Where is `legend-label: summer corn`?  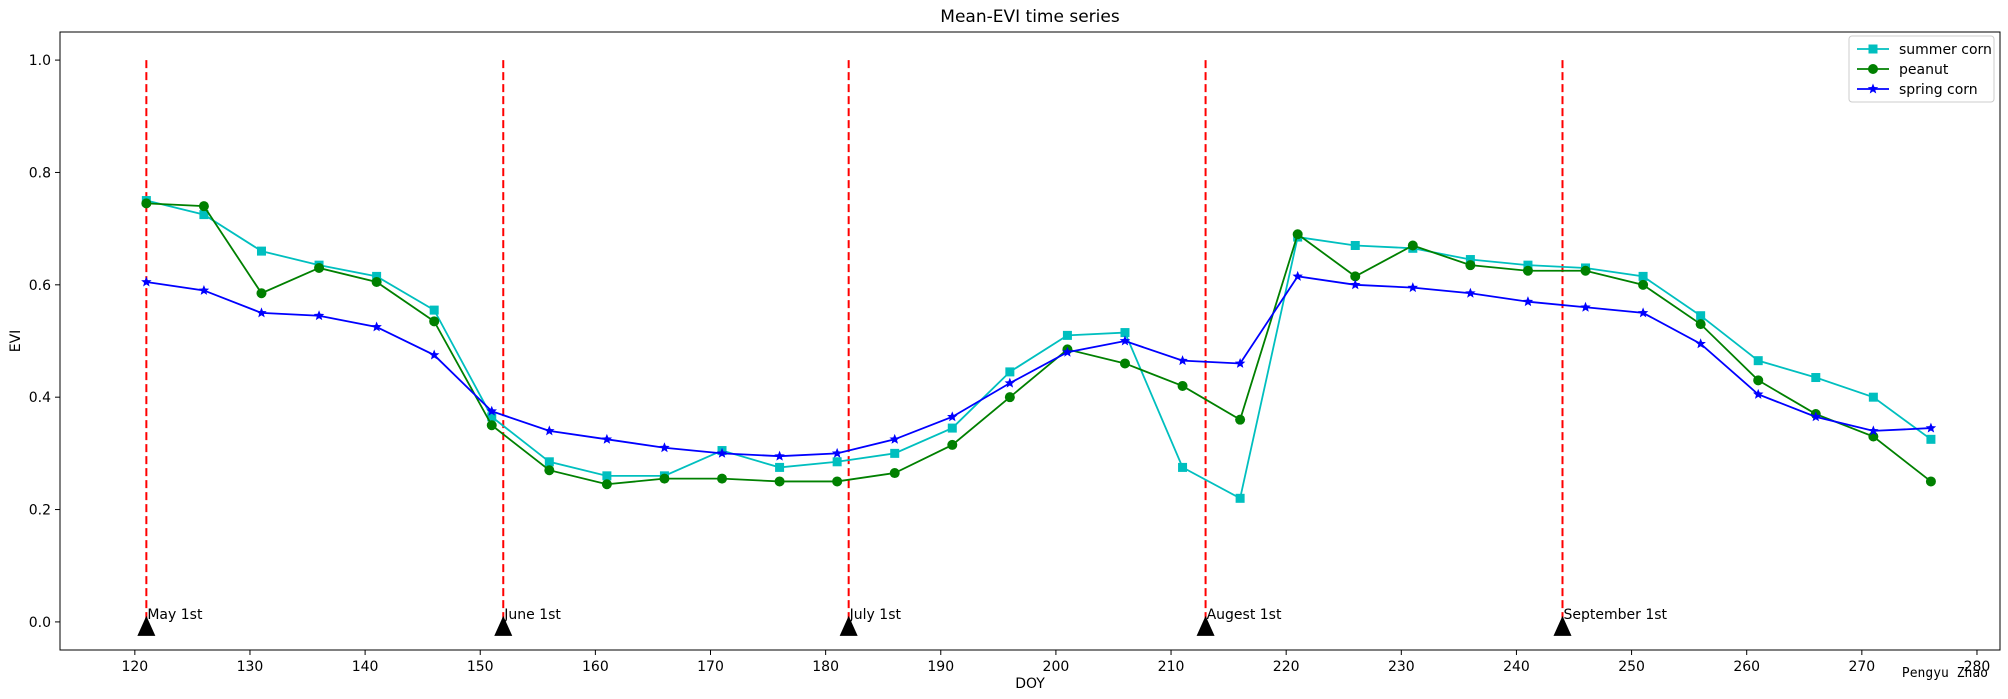 legend-label: summer corn is located at coordinates (1945, 50).